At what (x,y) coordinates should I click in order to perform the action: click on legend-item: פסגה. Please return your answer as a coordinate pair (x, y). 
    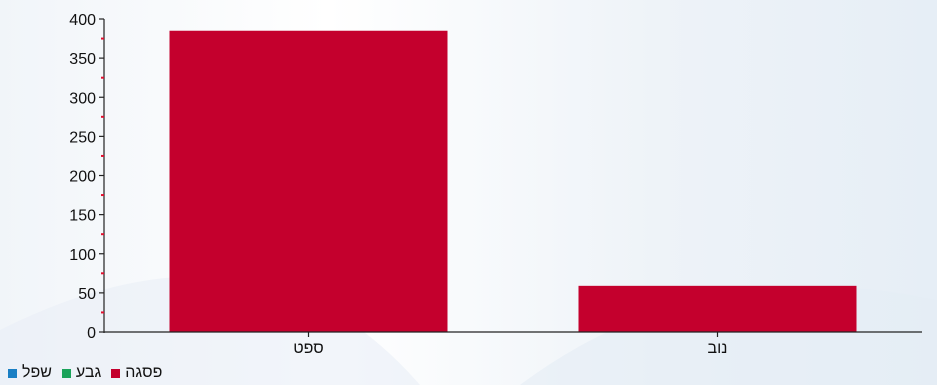
    Looking at the image, I should click on (136, 373).